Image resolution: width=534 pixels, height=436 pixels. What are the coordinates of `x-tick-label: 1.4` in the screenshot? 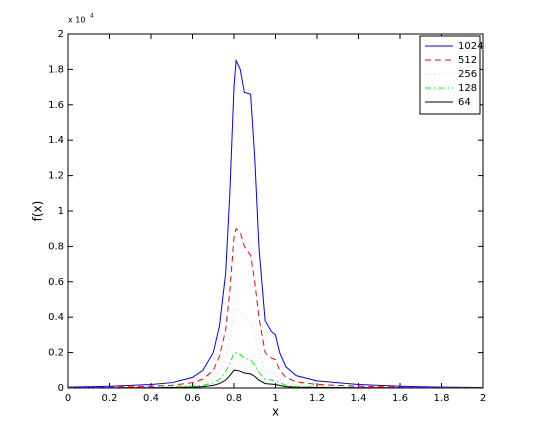 It's located at (359, 398).